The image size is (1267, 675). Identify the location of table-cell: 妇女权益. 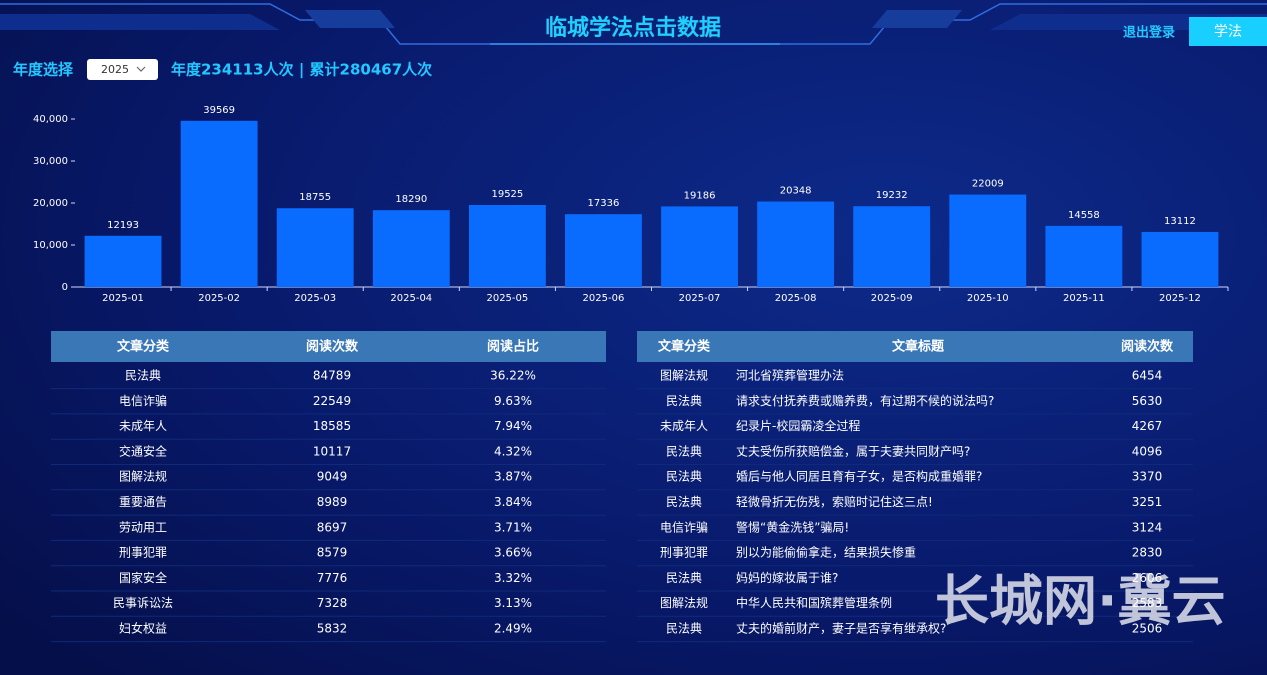
(143, 628).